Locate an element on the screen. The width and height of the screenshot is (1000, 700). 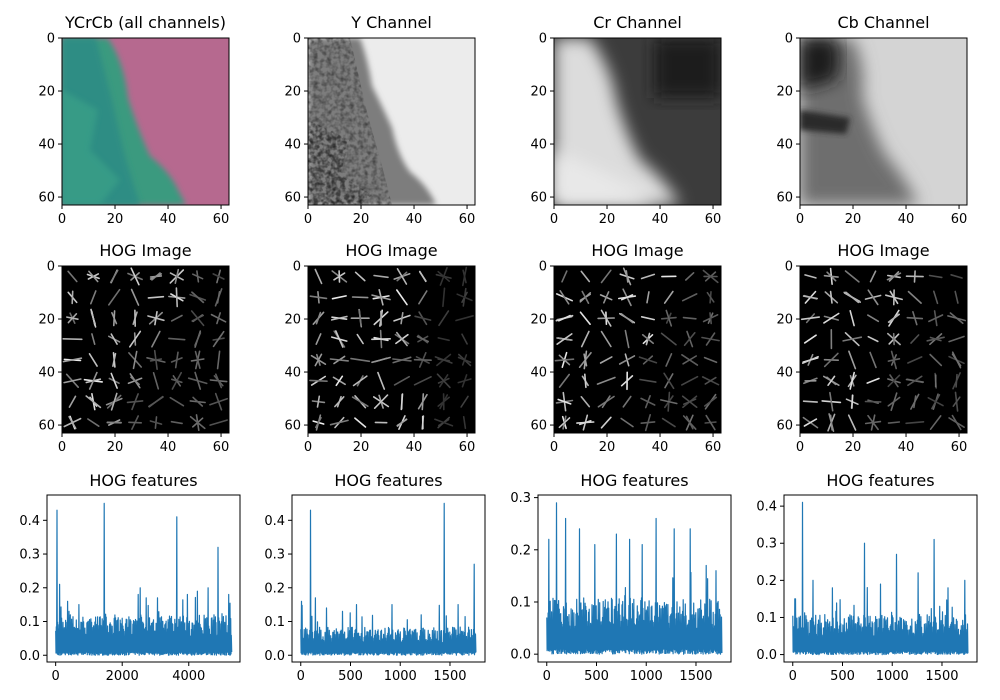
hog-image-bg is located at coordinates (883, 349).